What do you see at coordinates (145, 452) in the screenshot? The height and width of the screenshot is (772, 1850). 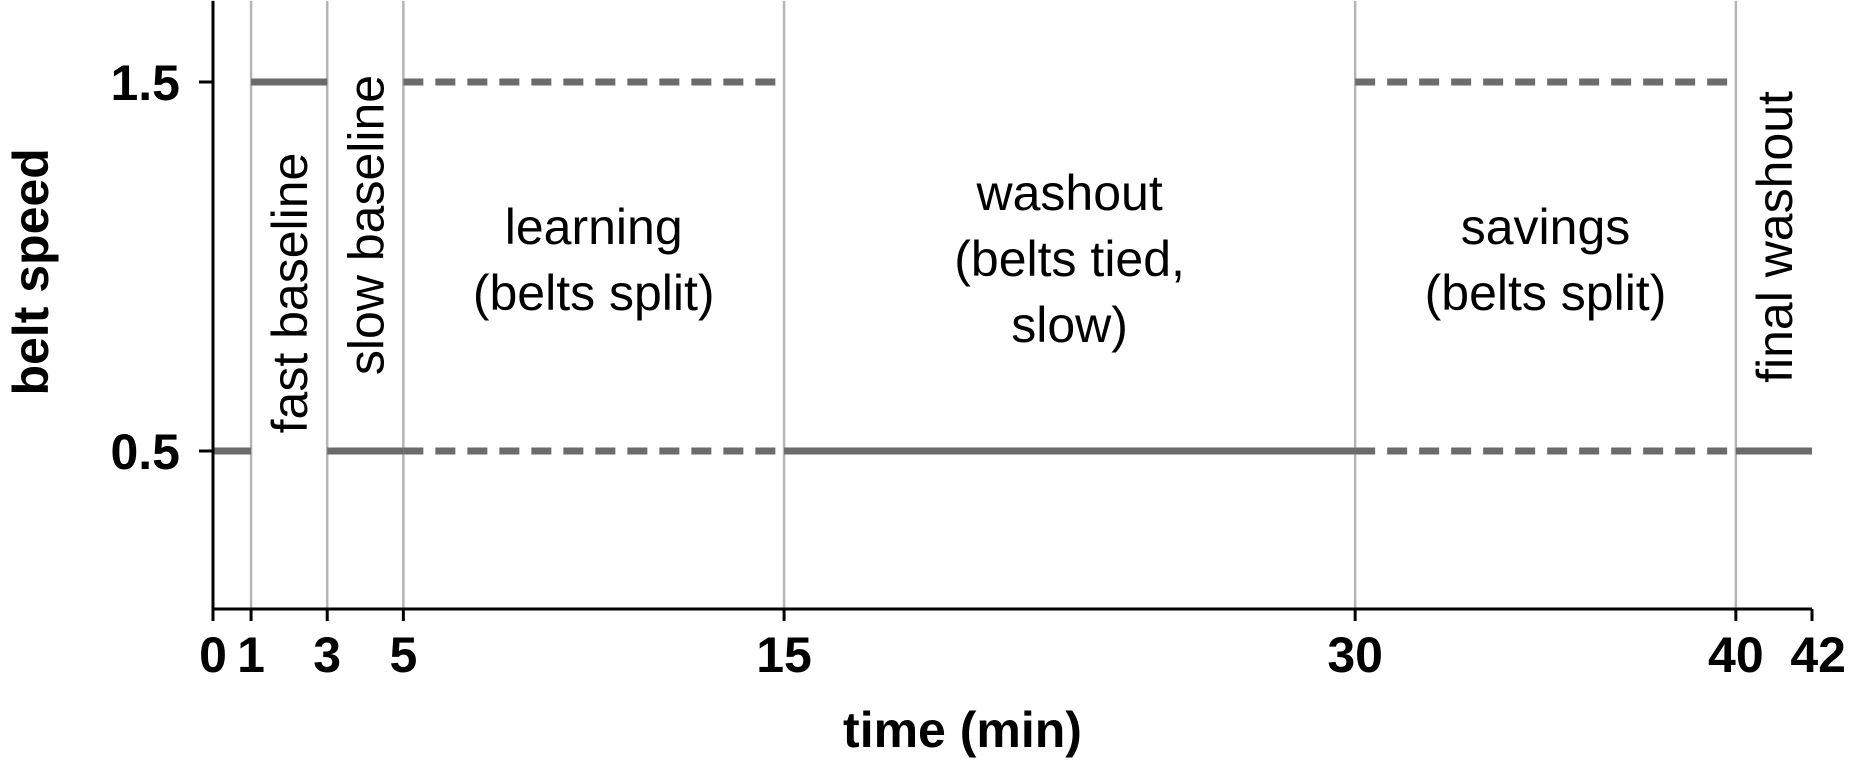 I see `y-tick-label: 0.5` at bounding box center [145, 452].